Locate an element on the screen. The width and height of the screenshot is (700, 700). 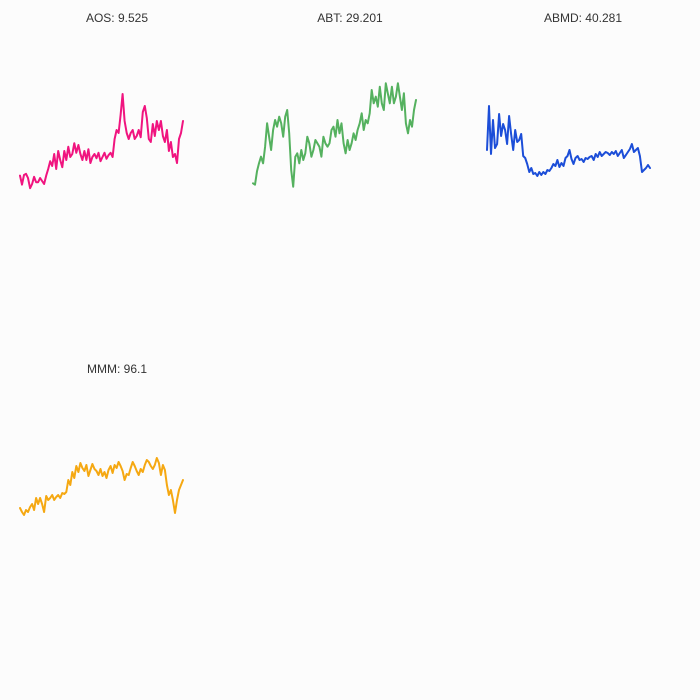
panel-title-abt: ABT: 29.201 is located at coordinates (350, 18).